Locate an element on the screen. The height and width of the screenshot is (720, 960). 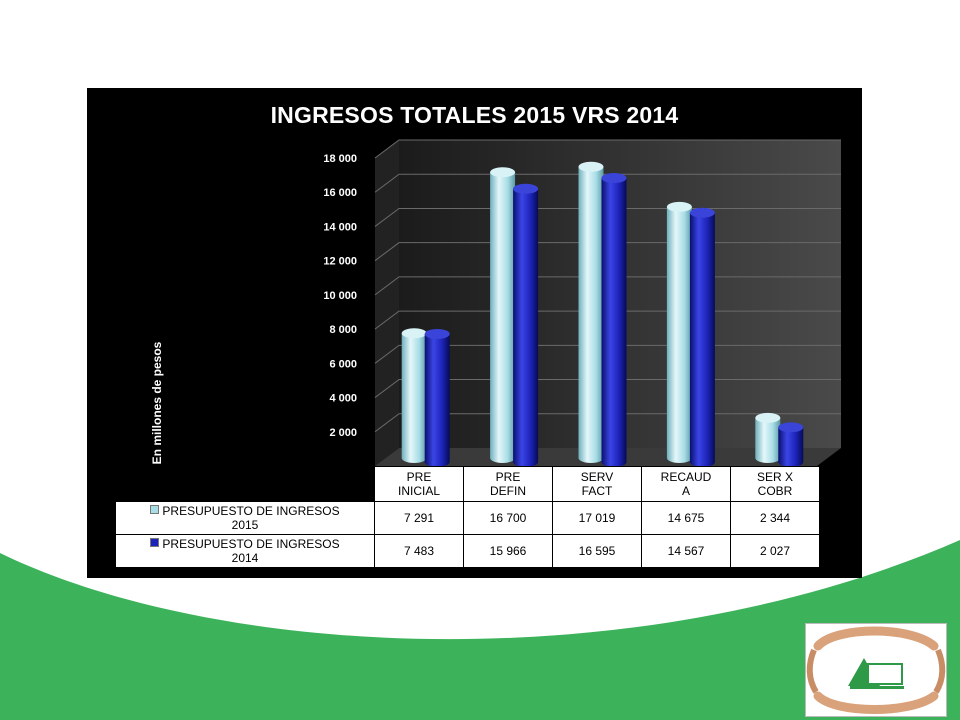
data-label: 14 567 is located at coordinates (686, 551).